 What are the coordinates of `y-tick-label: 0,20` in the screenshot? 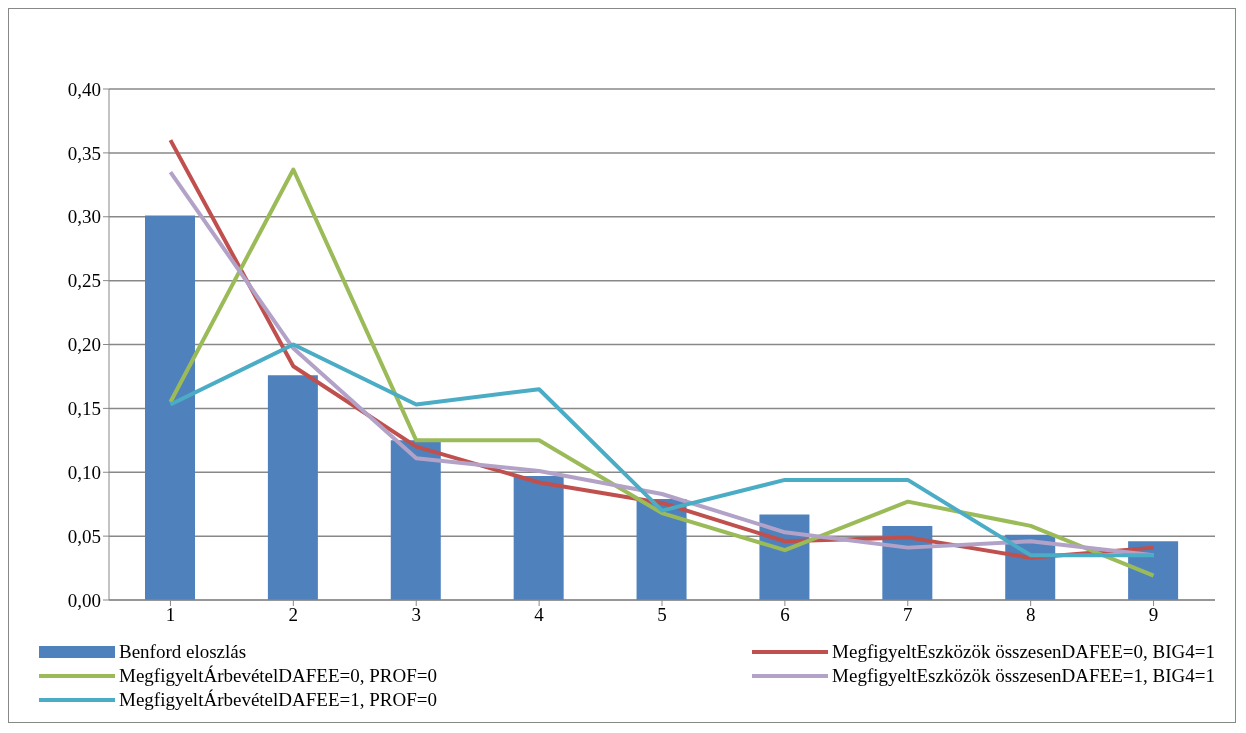 It's located at (84, 345).